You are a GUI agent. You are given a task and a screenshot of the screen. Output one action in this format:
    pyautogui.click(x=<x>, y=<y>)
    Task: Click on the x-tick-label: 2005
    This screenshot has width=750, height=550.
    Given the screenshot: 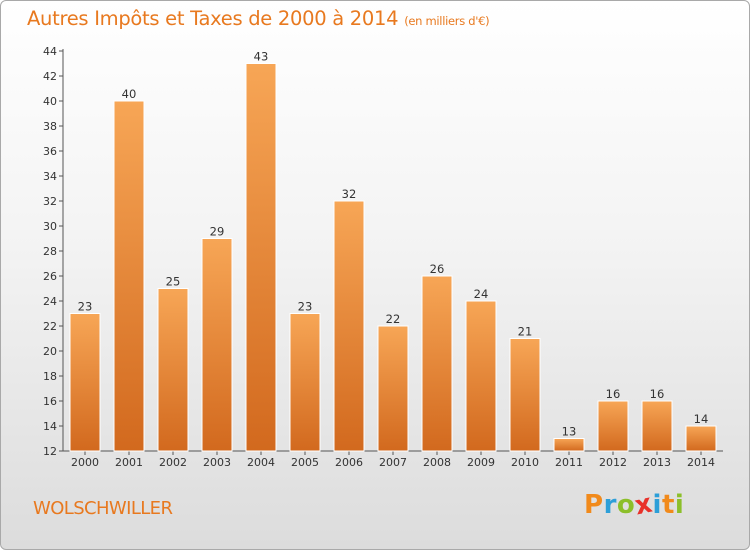 What is the action you would take?
    pyautogui.click(x=305, y=462)
    